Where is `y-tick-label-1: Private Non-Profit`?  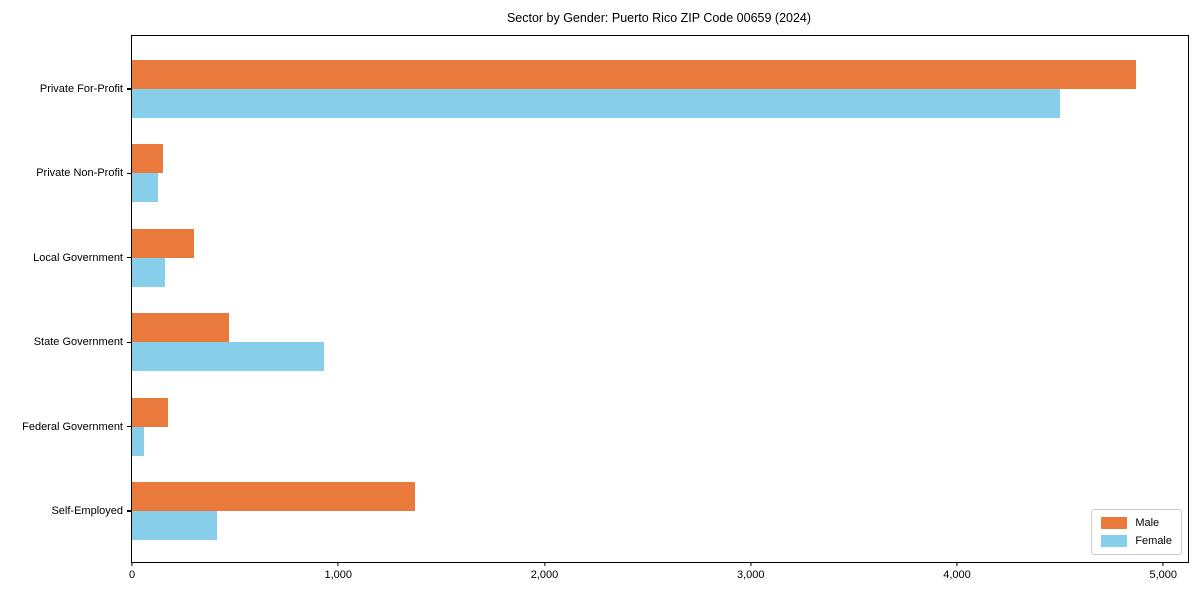
y-tick-label-1: Private Non-Profit is located at coordinates (79, 173).